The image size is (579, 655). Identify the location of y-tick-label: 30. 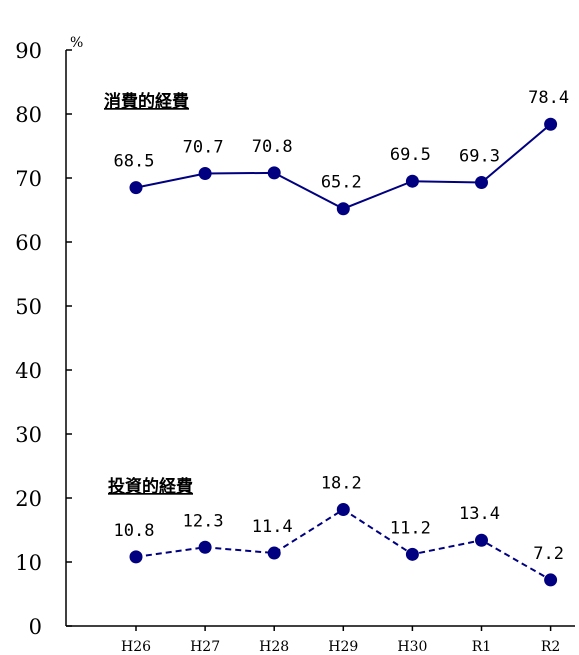
(28, 435).